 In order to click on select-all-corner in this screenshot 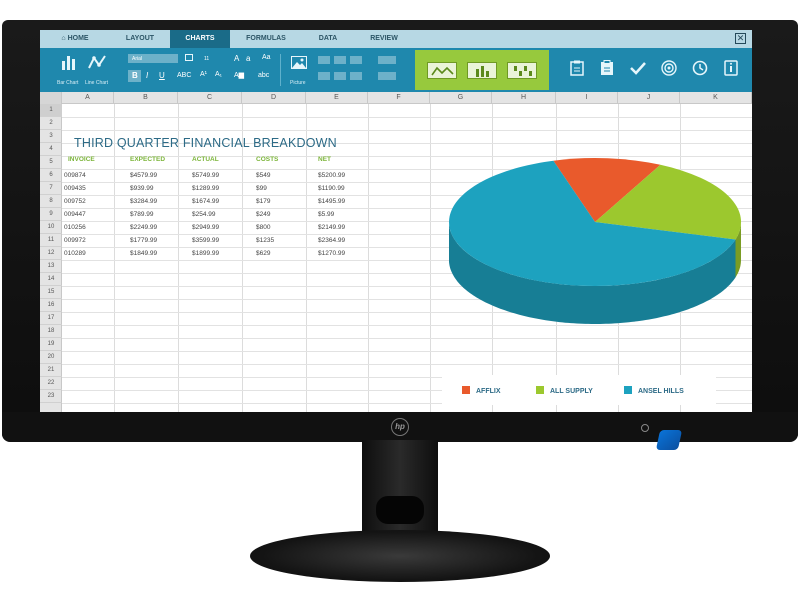, I will do `click(51, 98)`.